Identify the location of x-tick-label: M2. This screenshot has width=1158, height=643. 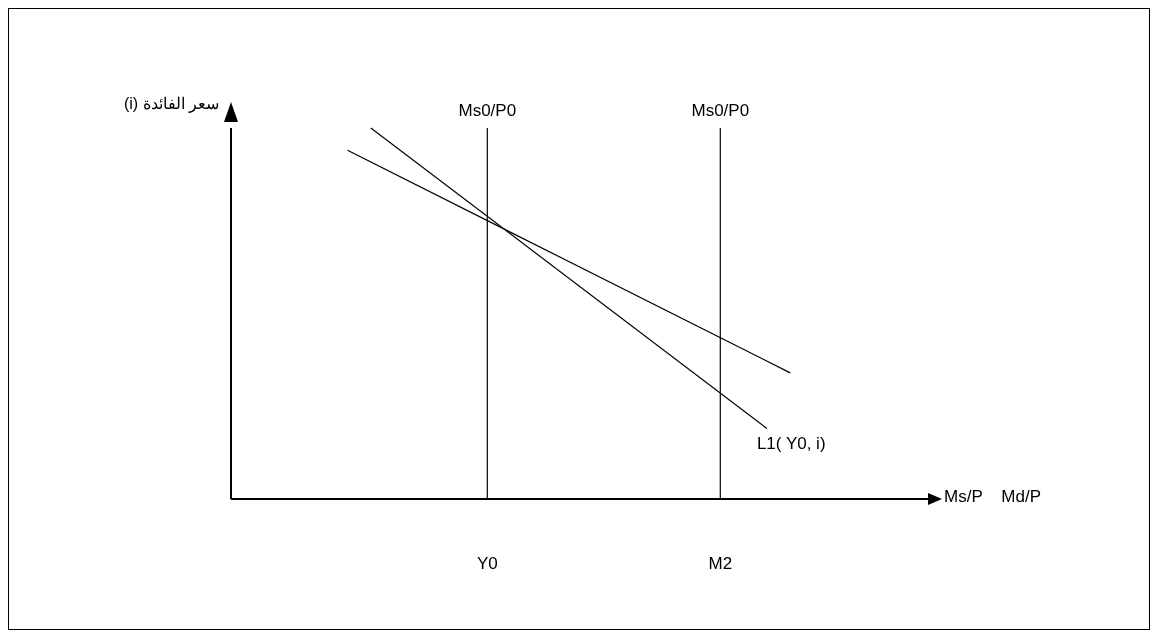
(720, 563).